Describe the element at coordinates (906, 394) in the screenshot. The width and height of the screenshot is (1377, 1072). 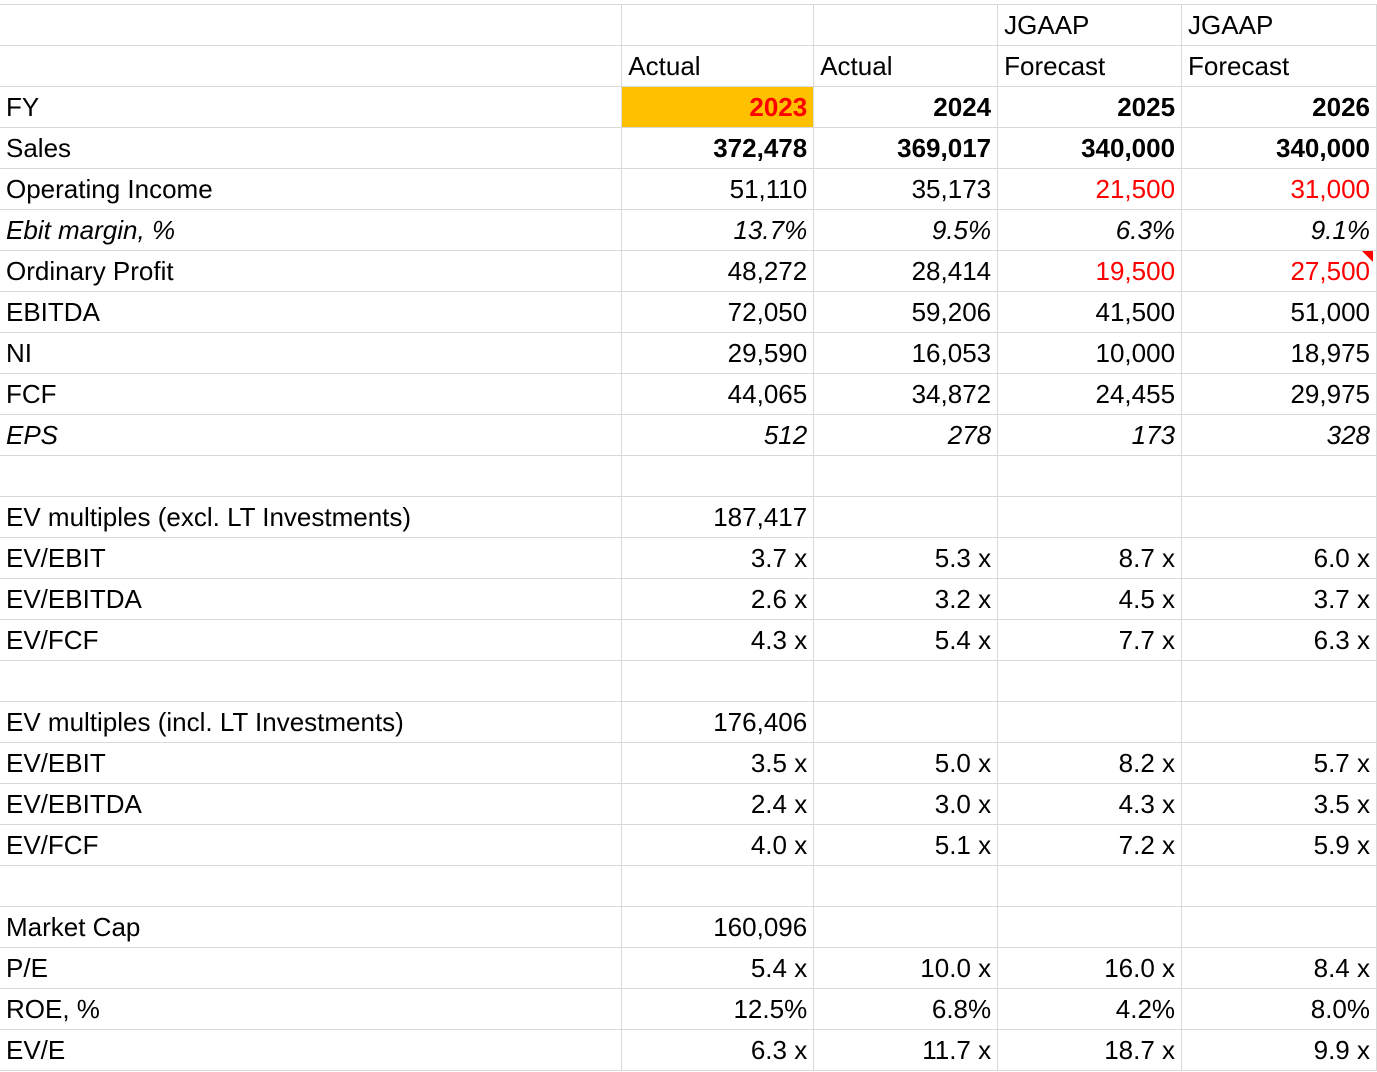
I see `value-cell: 34,872` at that location.